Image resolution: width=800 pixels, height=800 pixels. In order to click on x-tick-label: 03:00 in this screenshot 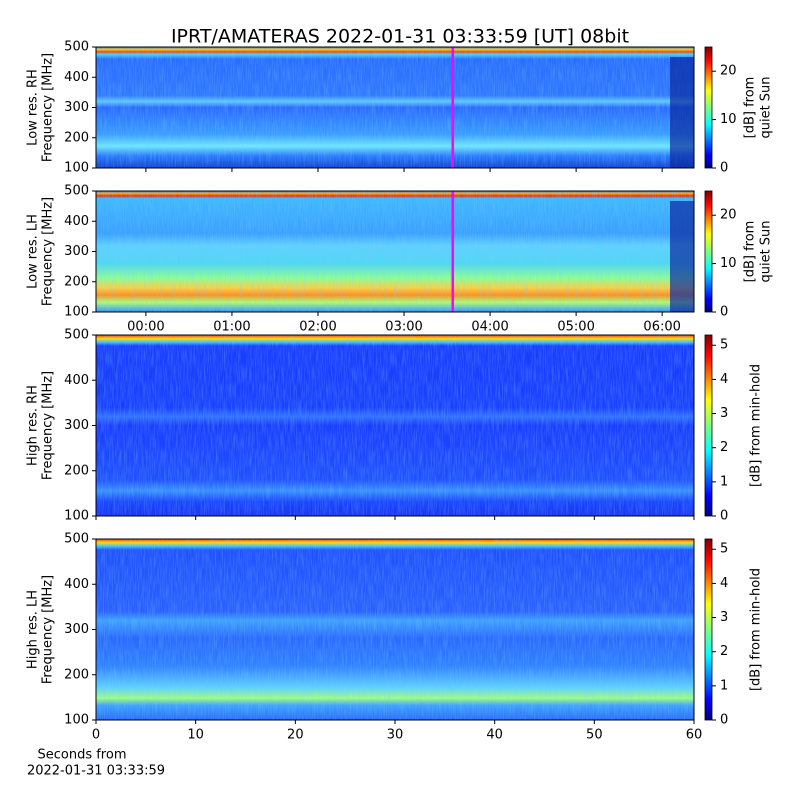, I will do `click(403, 327)`.